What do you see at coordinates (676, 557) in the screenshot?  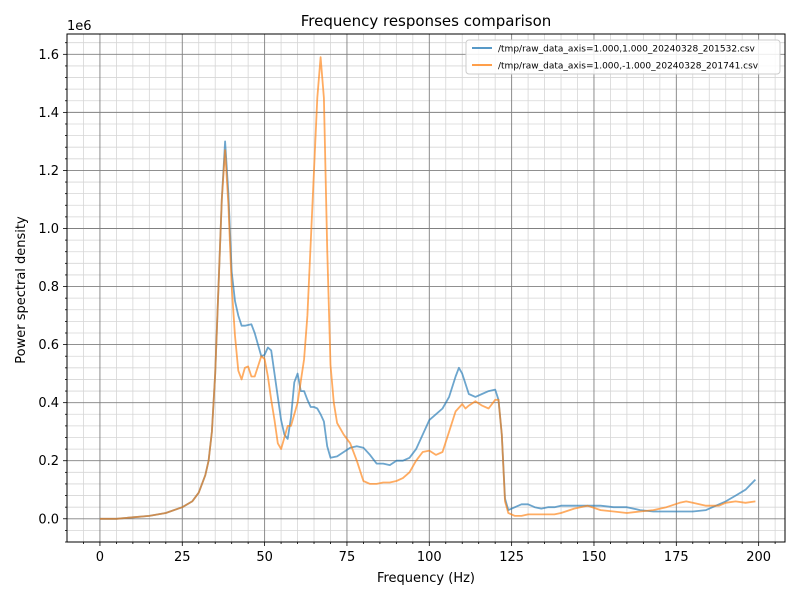 I see `x-tick-label: 175` at bounding box center [676, 557].